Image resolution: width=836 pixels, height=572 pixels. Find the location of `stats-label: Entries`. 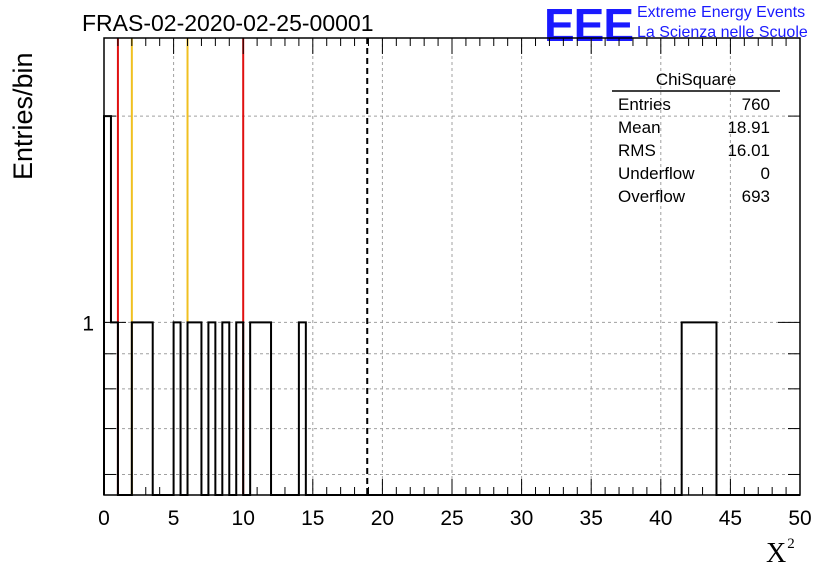

stats-label: Entries is located at coordinates (644, 104).